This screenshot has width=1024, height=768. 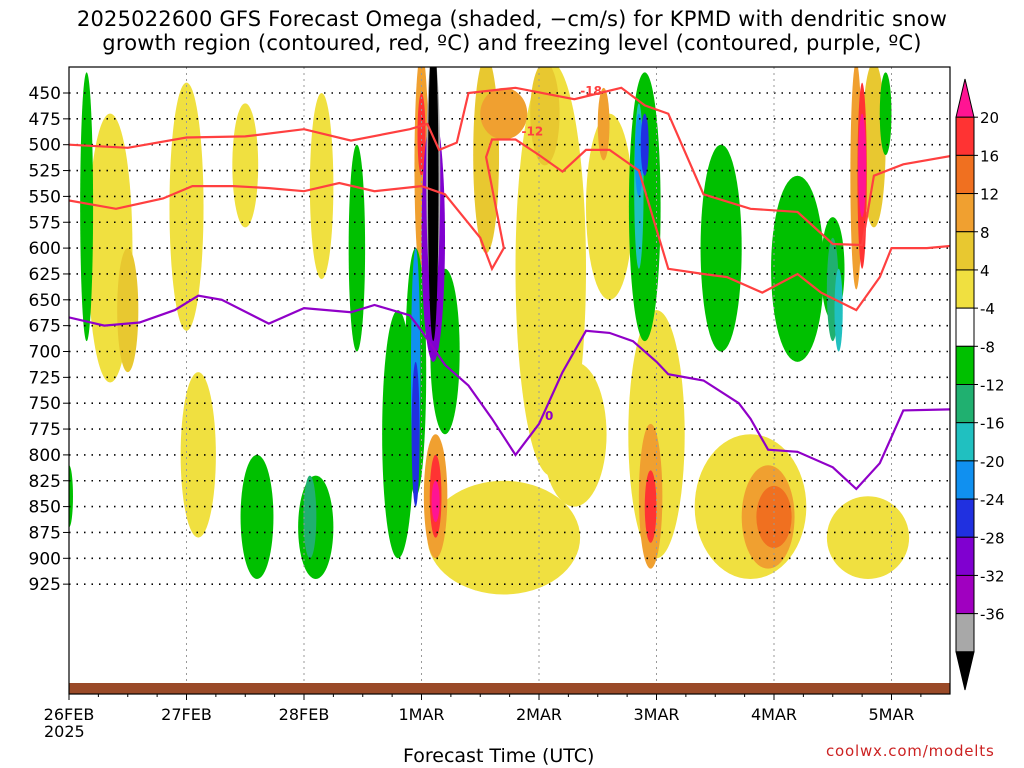 I want to click on colorbar-label: -16, so click(x=992, y=424).